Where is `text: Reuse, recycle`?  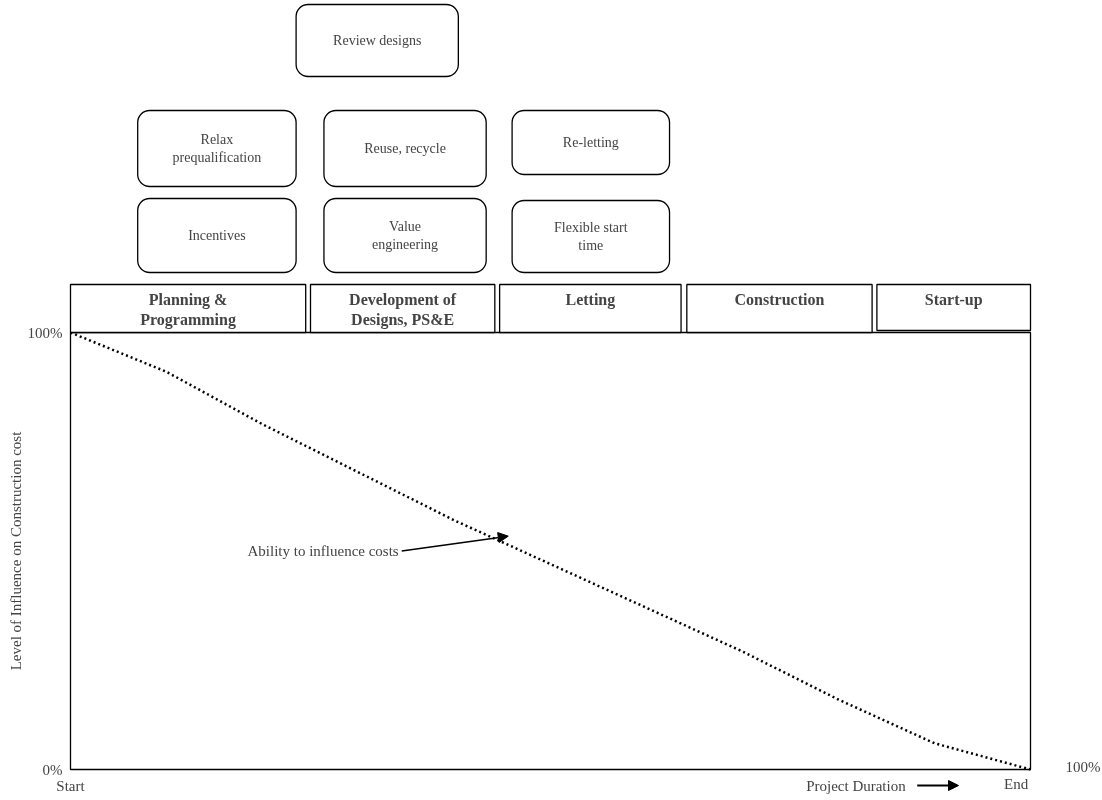 text: Reuse, recycle is located at coordinates (405, 148).